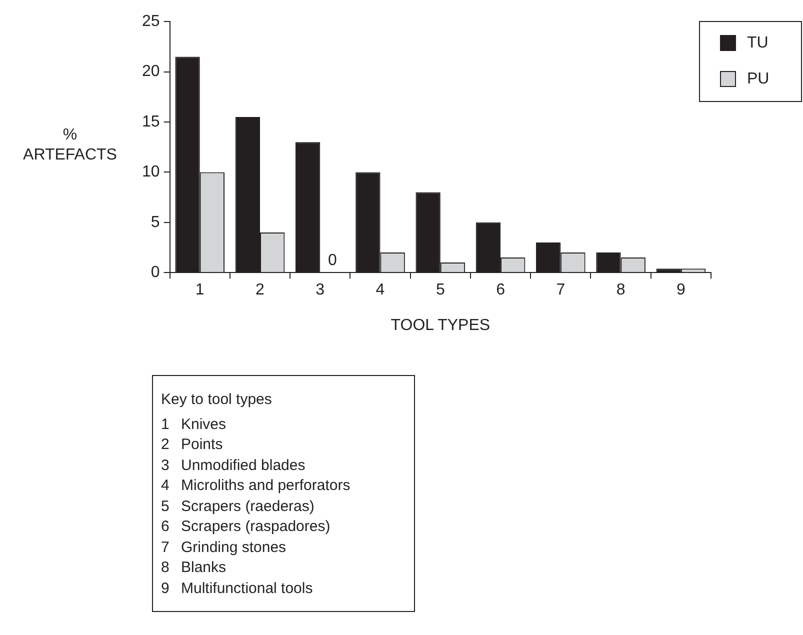 This screenshot has height=635, width=803. What do you see at coordinates (155, 222) in the screenshot?
I see `y-tick-label: 5` at bounding box center [155, 222].